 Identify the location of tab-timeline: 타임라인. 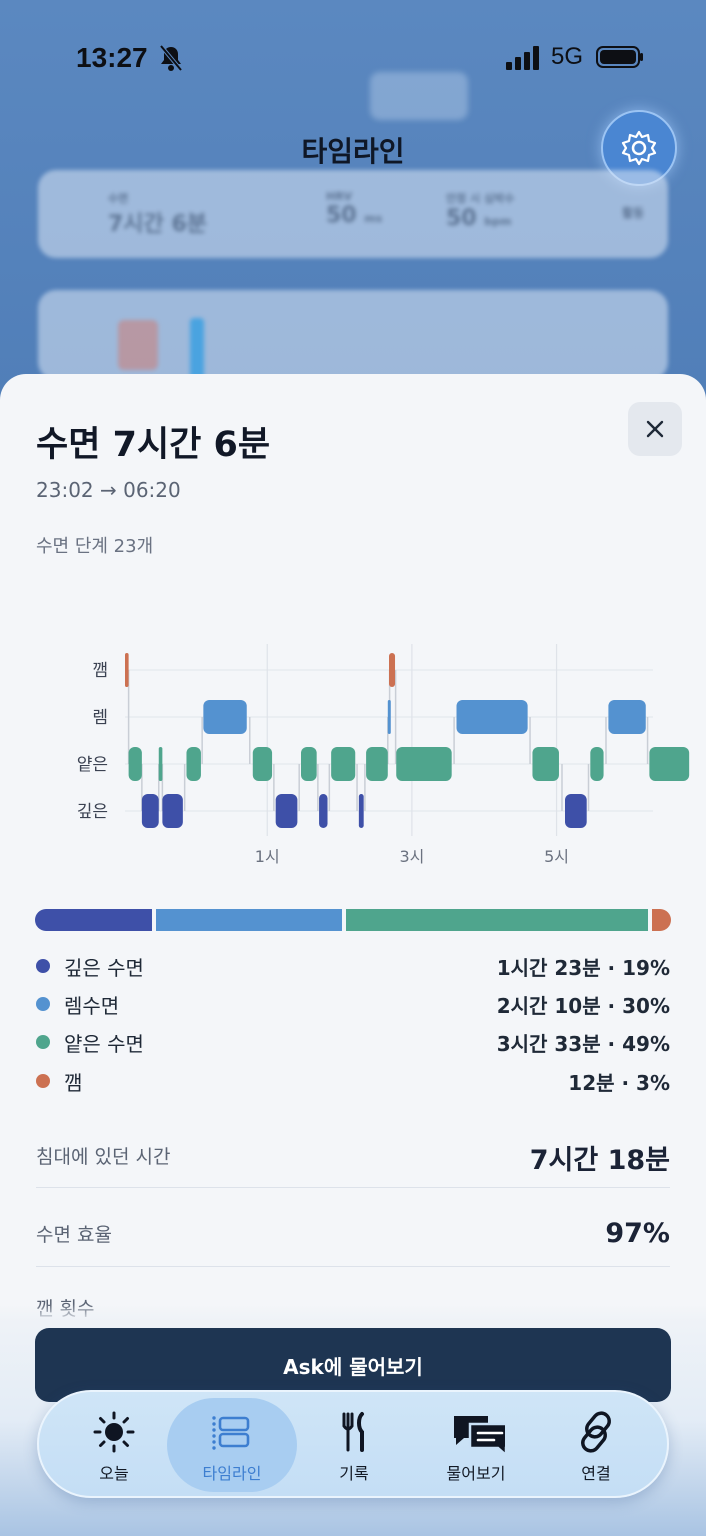
(232, 1445).